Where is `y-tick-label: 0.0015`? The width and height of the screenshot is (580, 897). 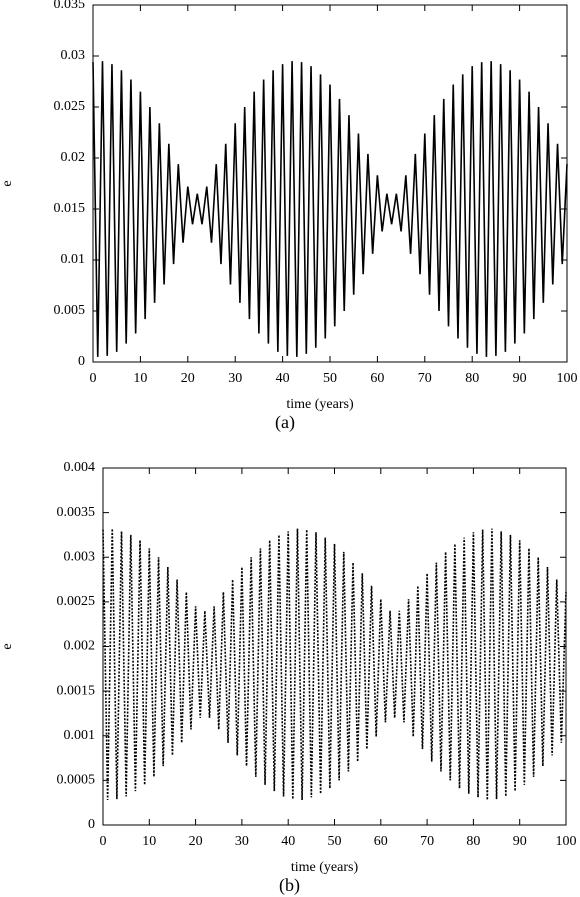 y-tick-label: 0.0015 is located at coordinates (76, 690).